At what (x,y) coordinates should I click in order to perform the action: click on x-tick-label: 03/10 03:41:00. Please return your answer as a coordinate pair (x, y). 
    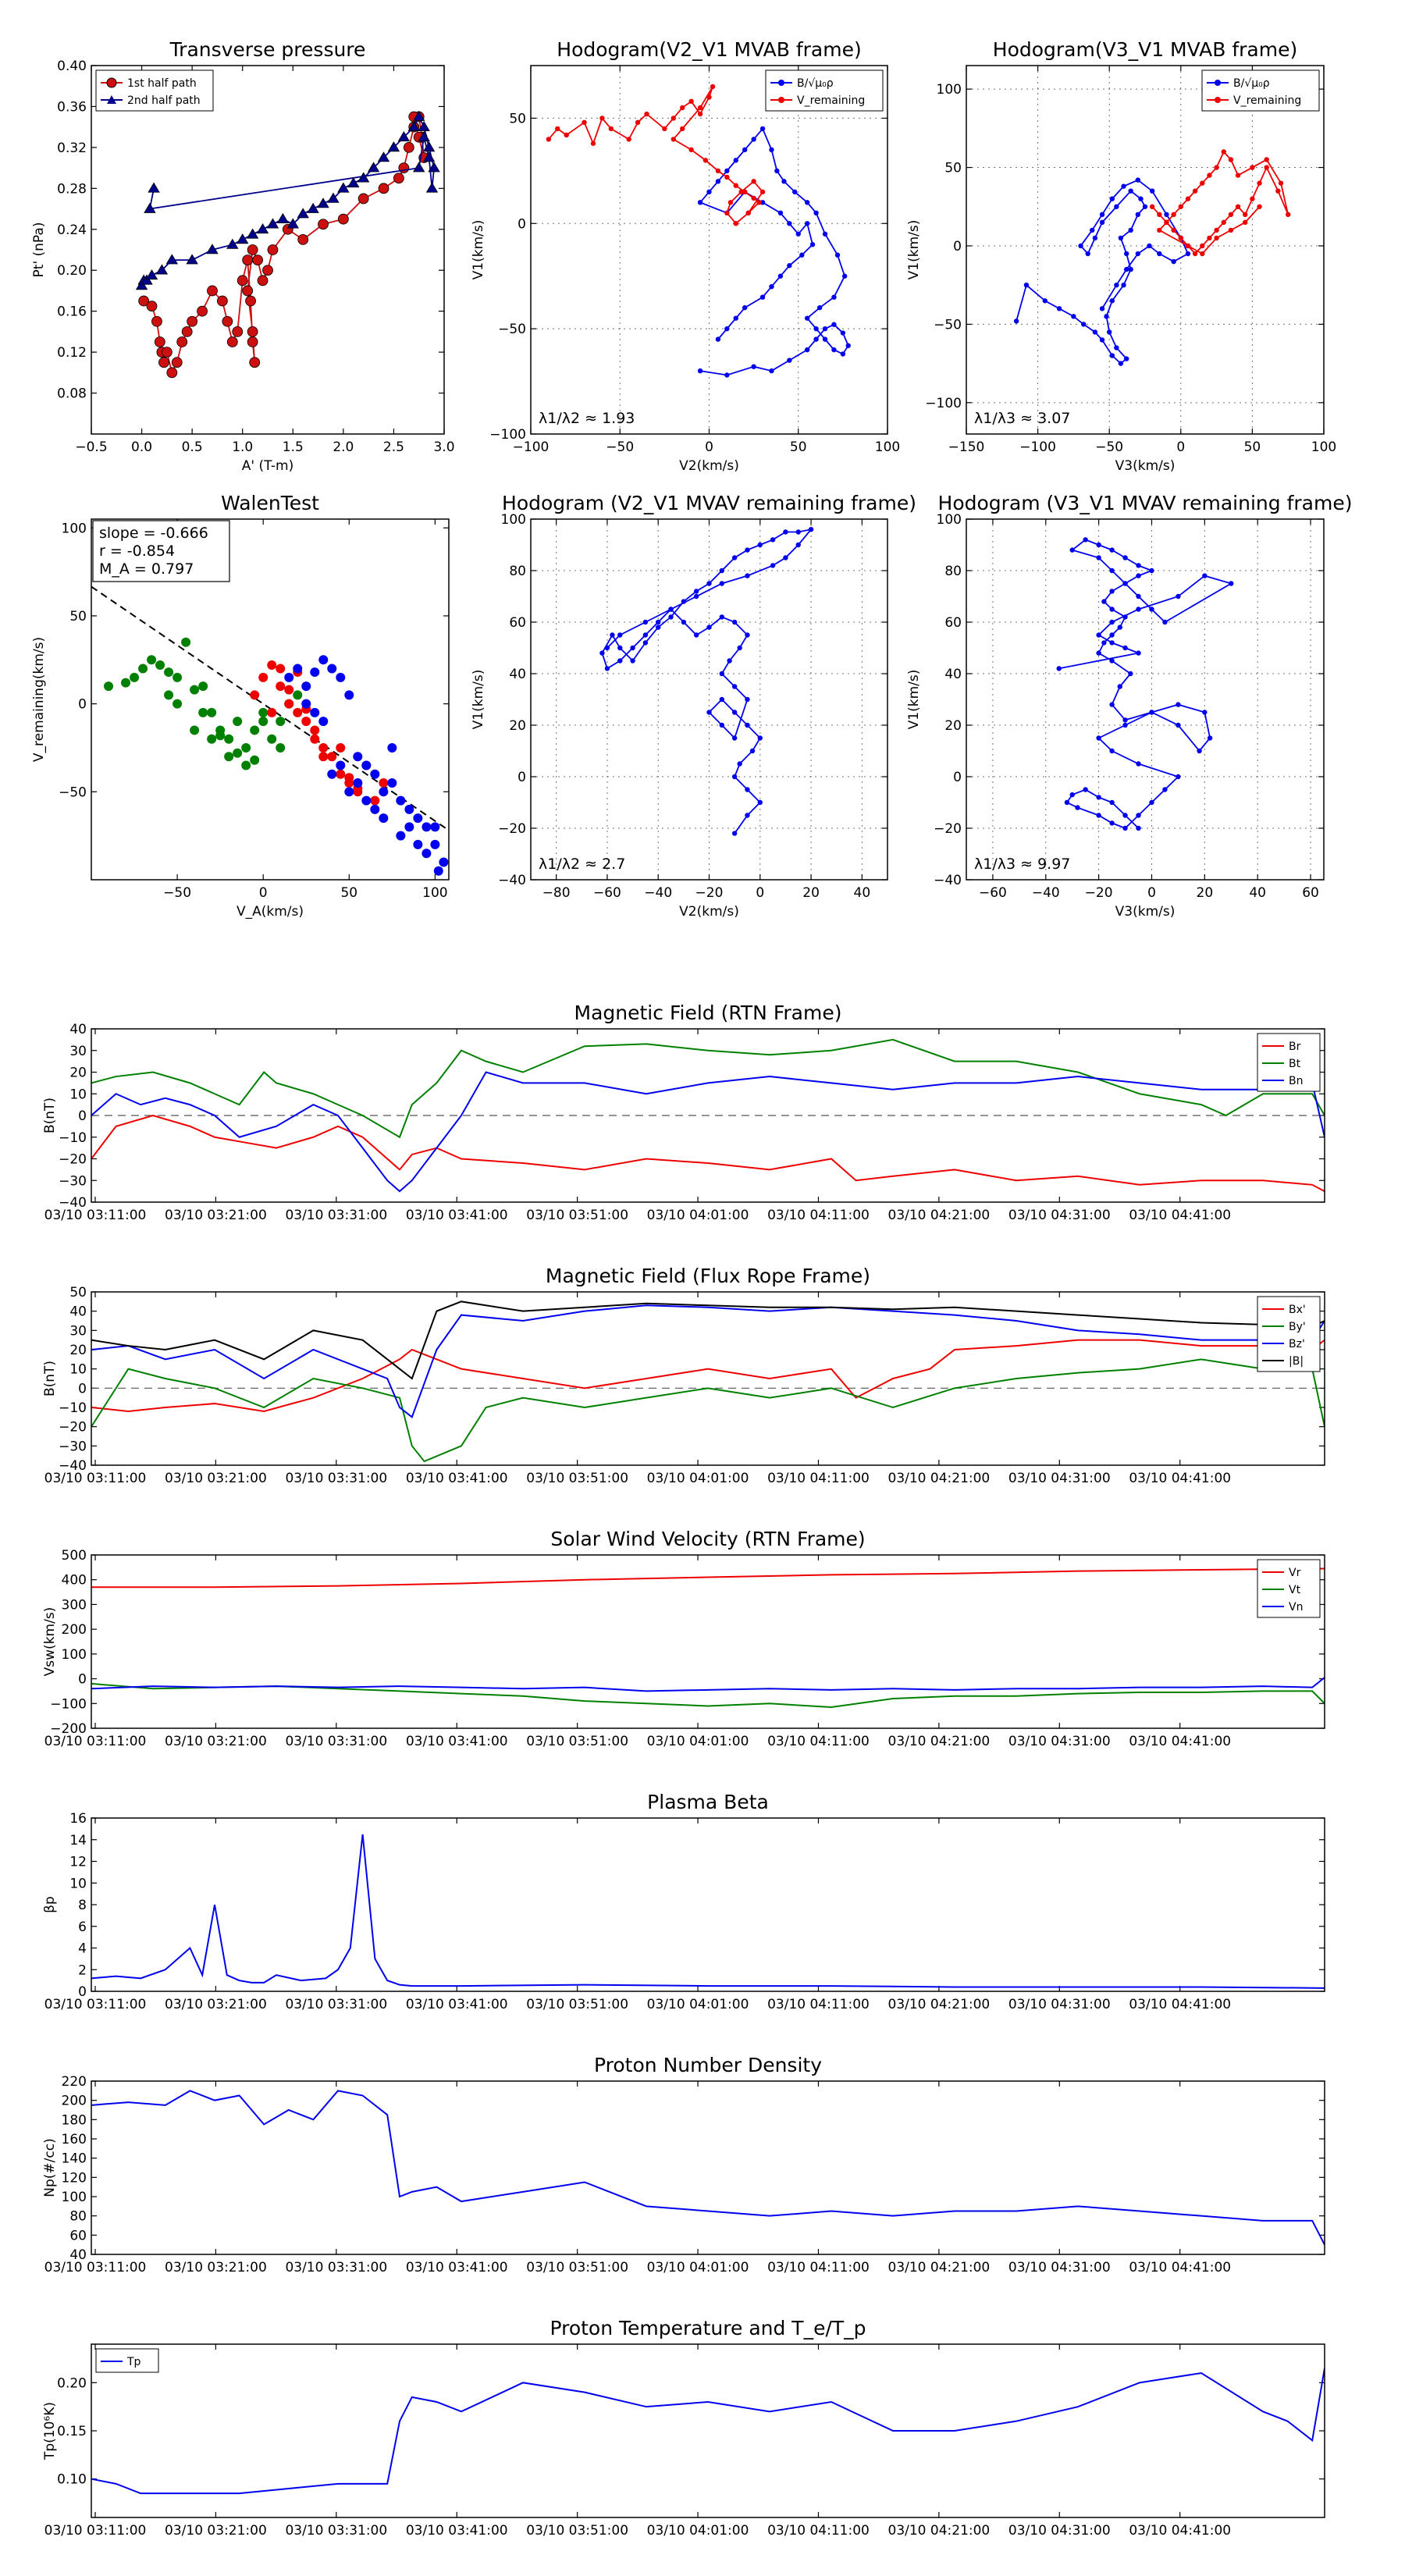
    Looking at the image, I should click on (457, 2531).